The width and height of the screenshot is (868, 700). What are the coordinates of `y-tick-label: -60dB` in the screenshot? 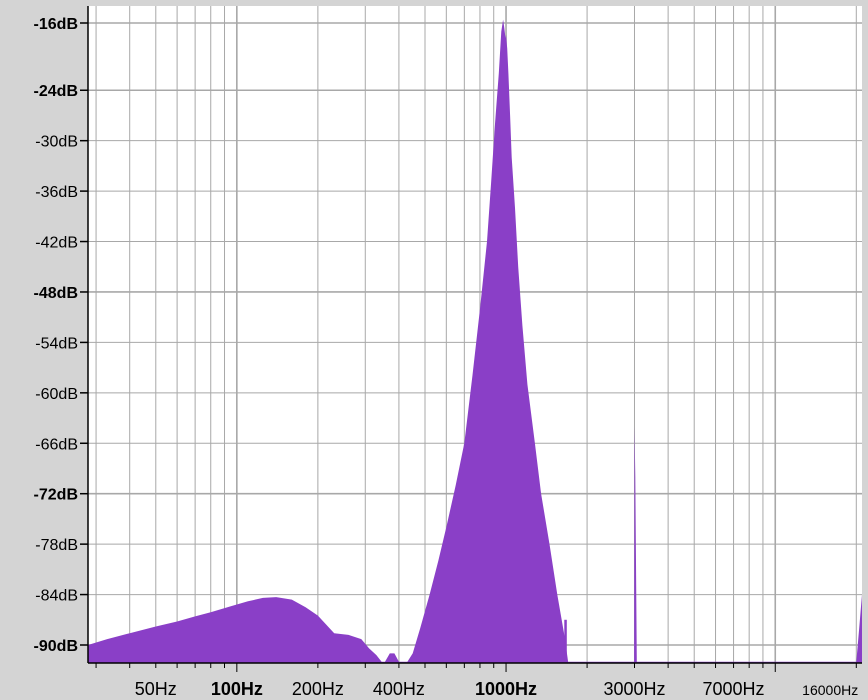 It's located at (56, 394).